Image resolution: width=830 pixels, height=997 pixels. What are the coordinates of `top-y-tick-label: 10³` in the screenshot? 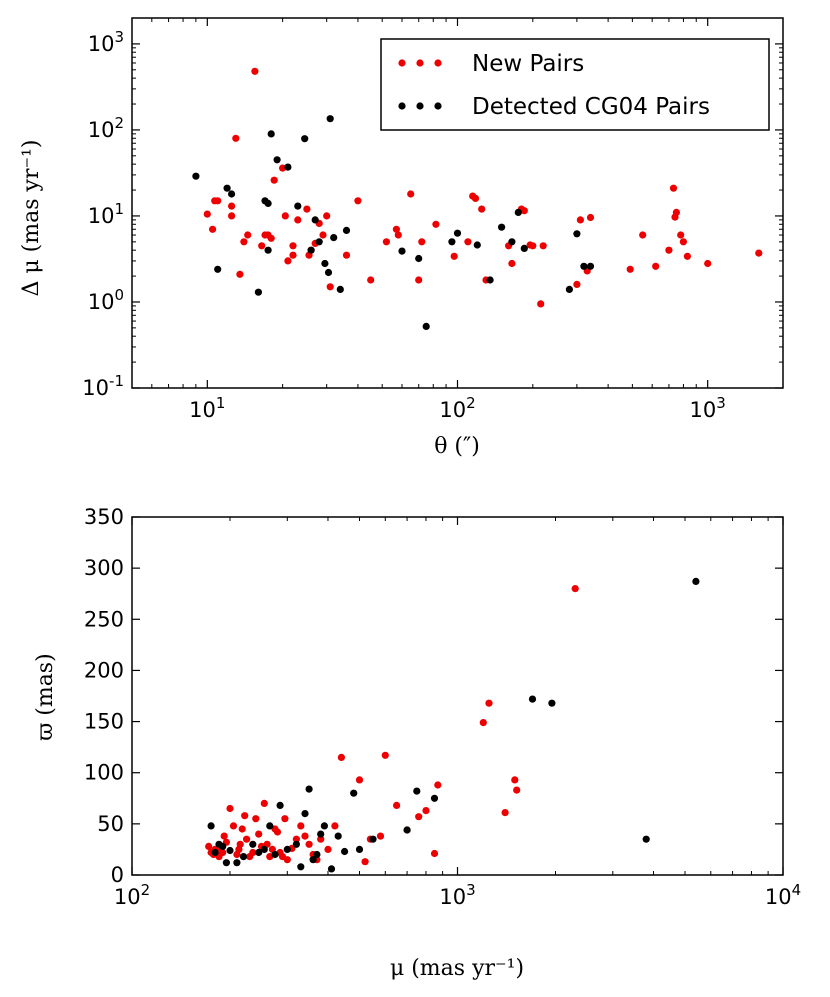 It's located at (106, 42).